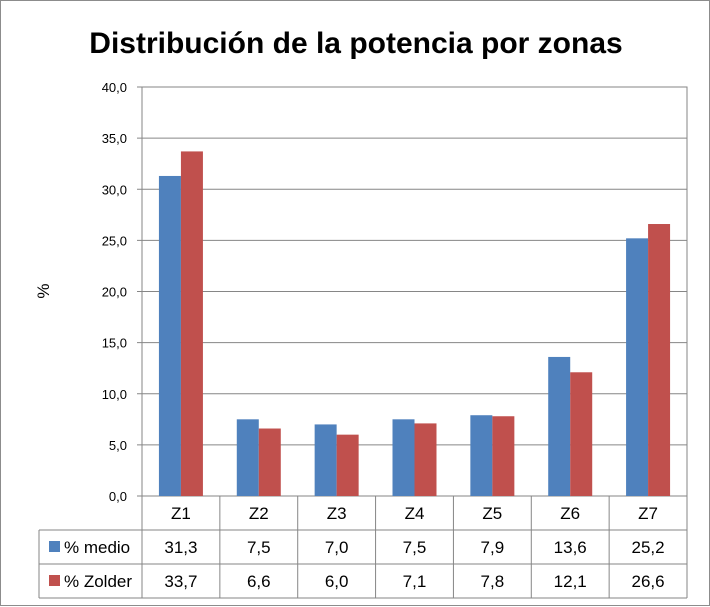  I want to click on chart-title: Distribución de la potencia por zonas, so click(355, 43).